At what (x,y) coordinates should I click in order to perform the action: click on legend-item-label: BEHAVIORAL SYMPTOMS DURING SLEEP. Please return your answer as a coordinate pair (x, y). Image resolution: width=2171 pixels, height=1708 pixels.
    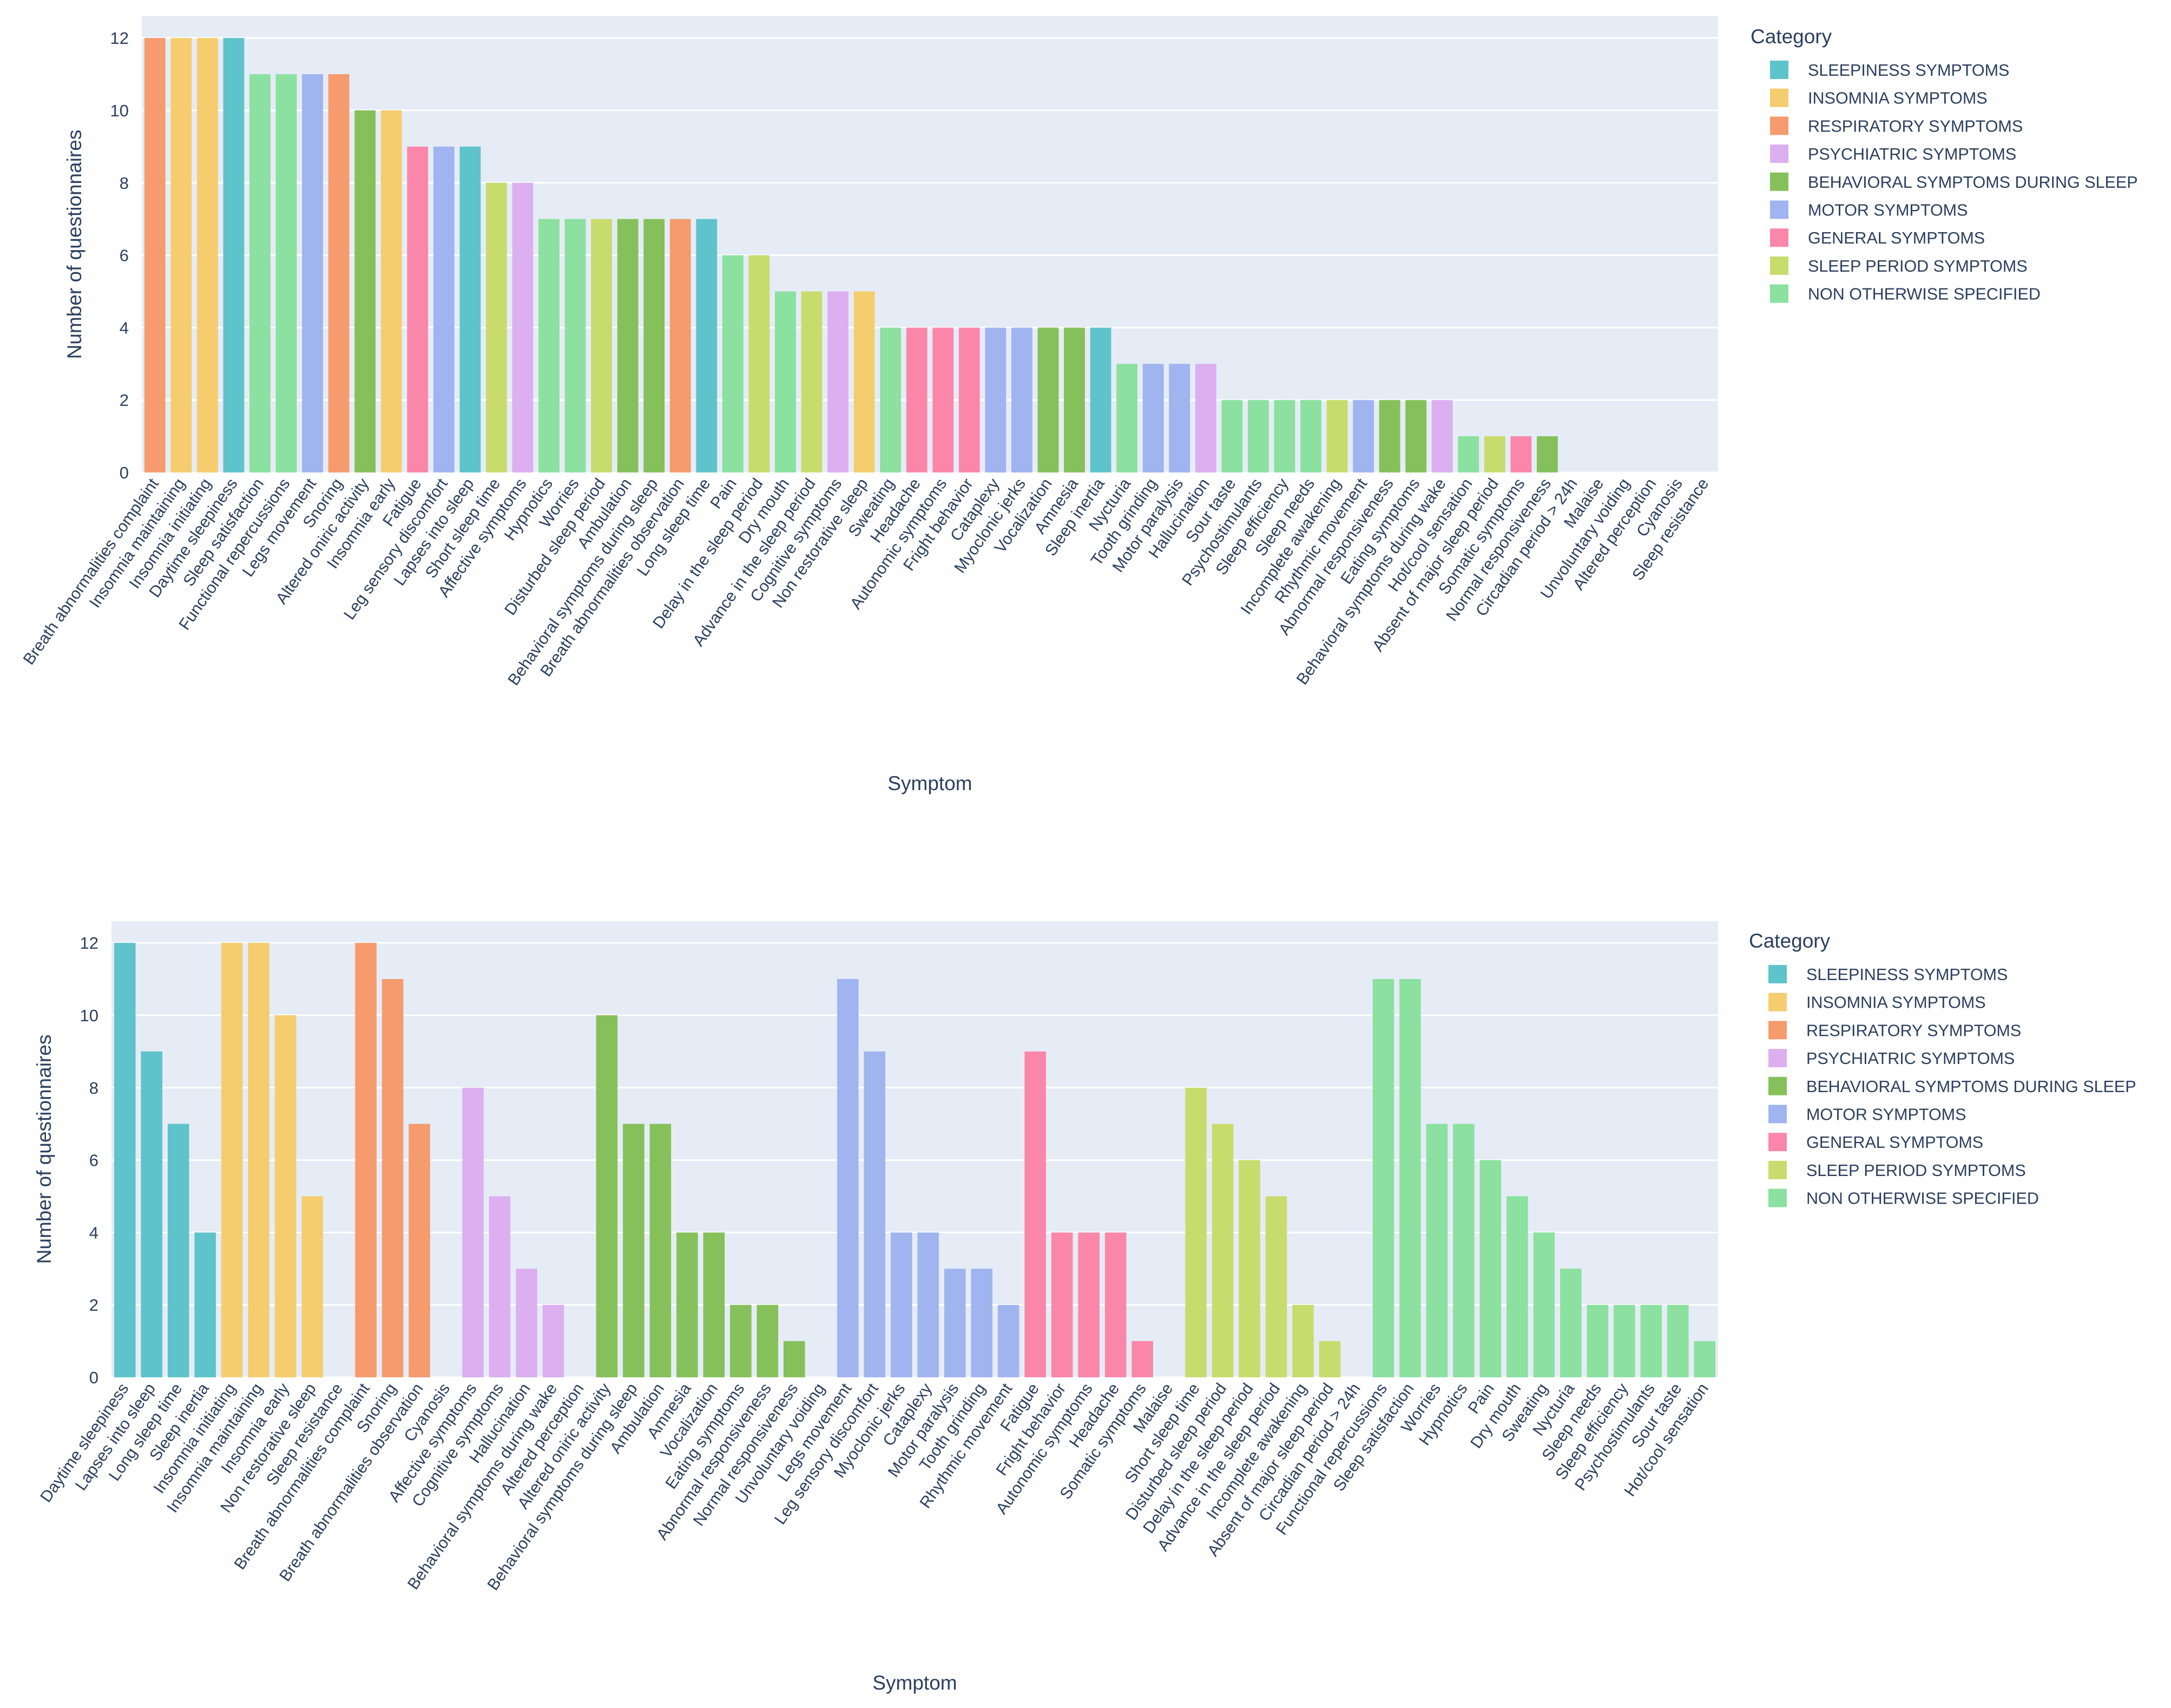
    Looking at the image, I should click on (1971, 1087).